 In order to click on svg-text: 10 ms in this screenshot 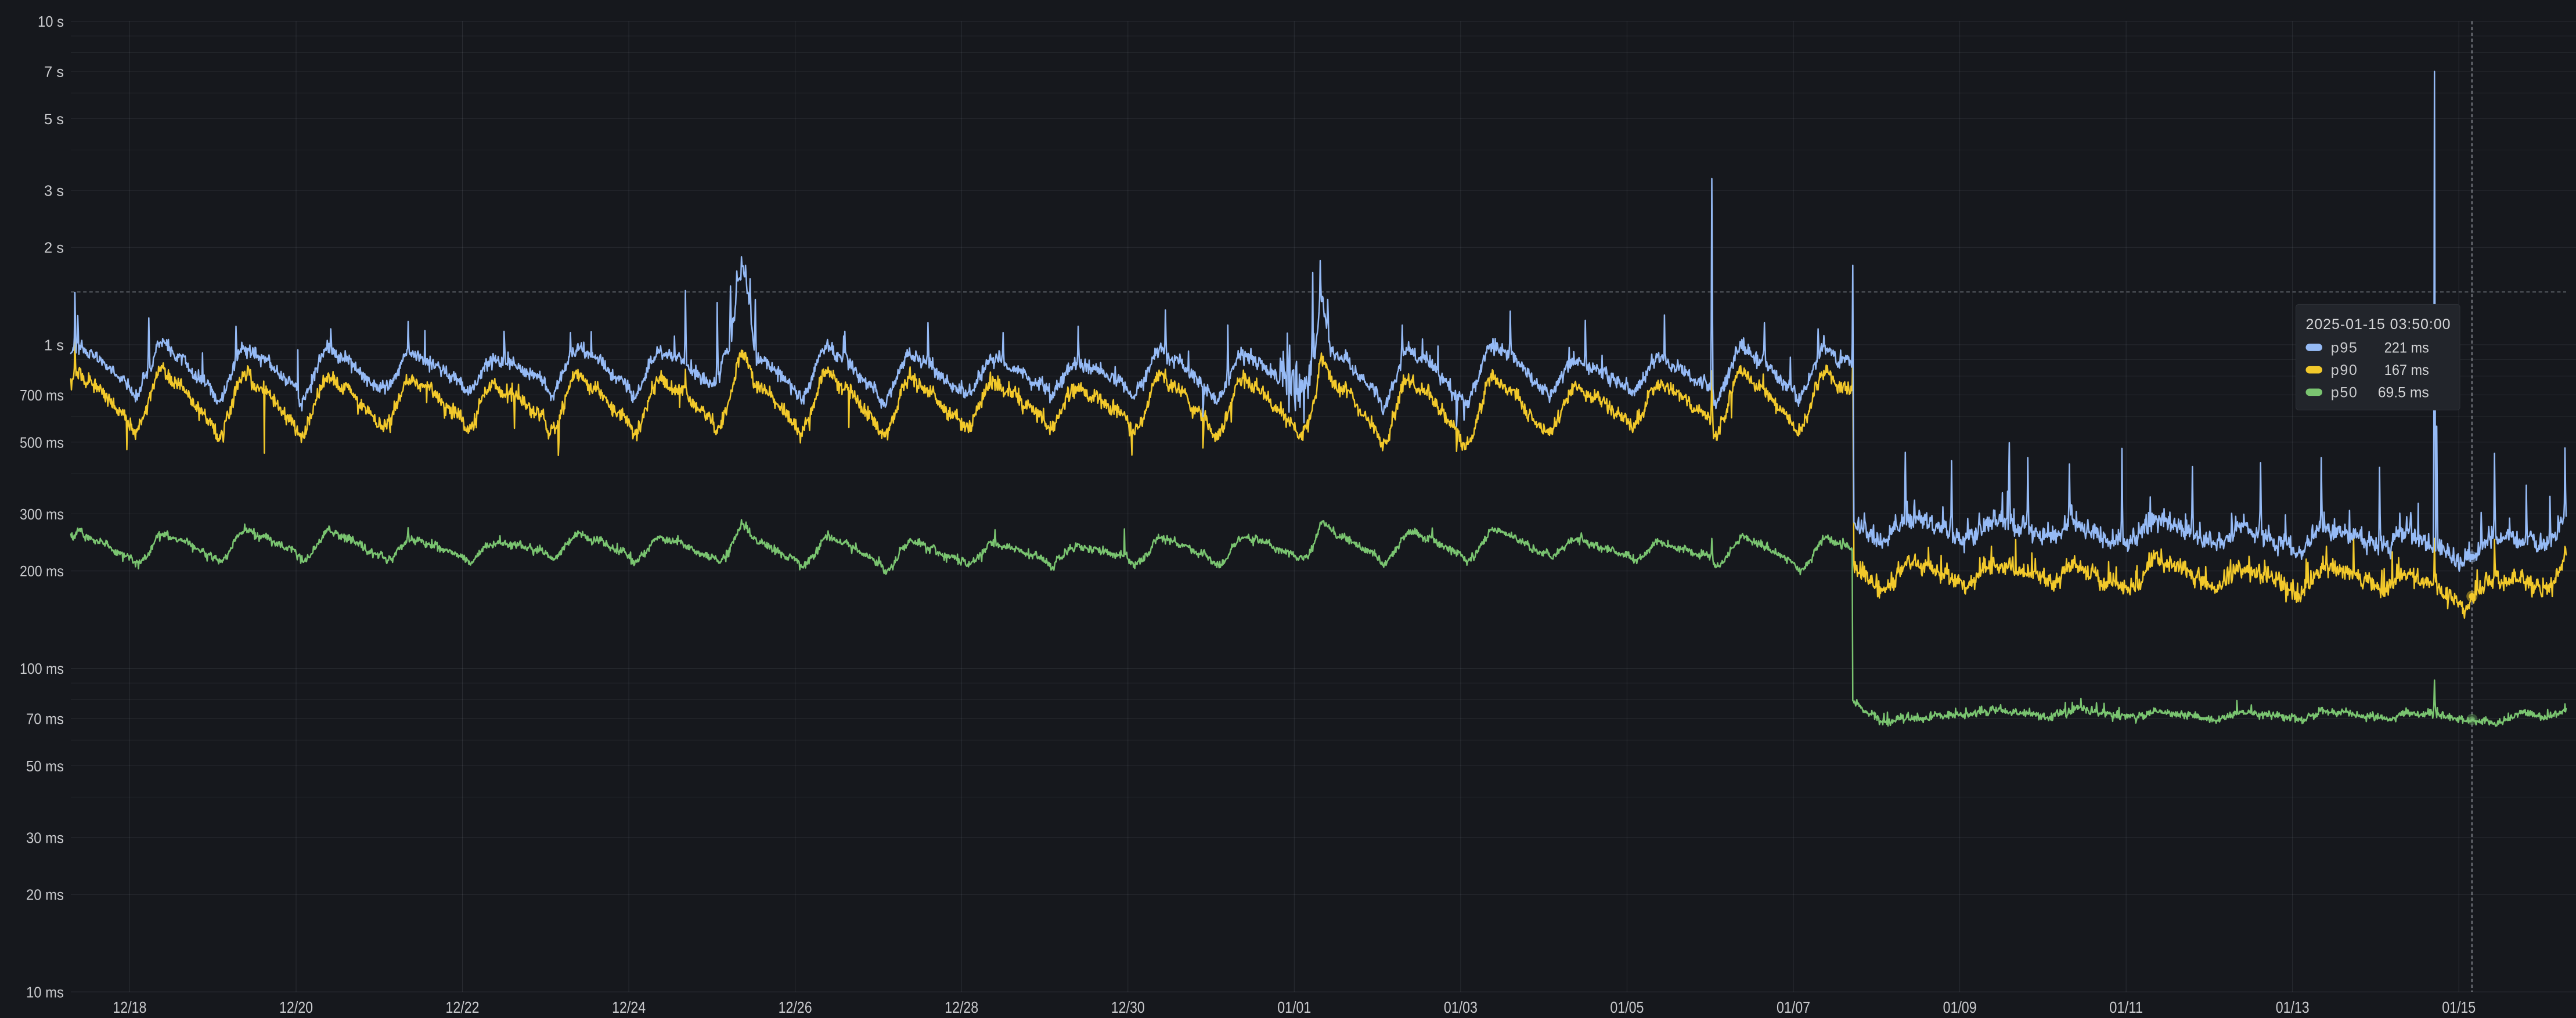, I will do `click(45, 993)`.